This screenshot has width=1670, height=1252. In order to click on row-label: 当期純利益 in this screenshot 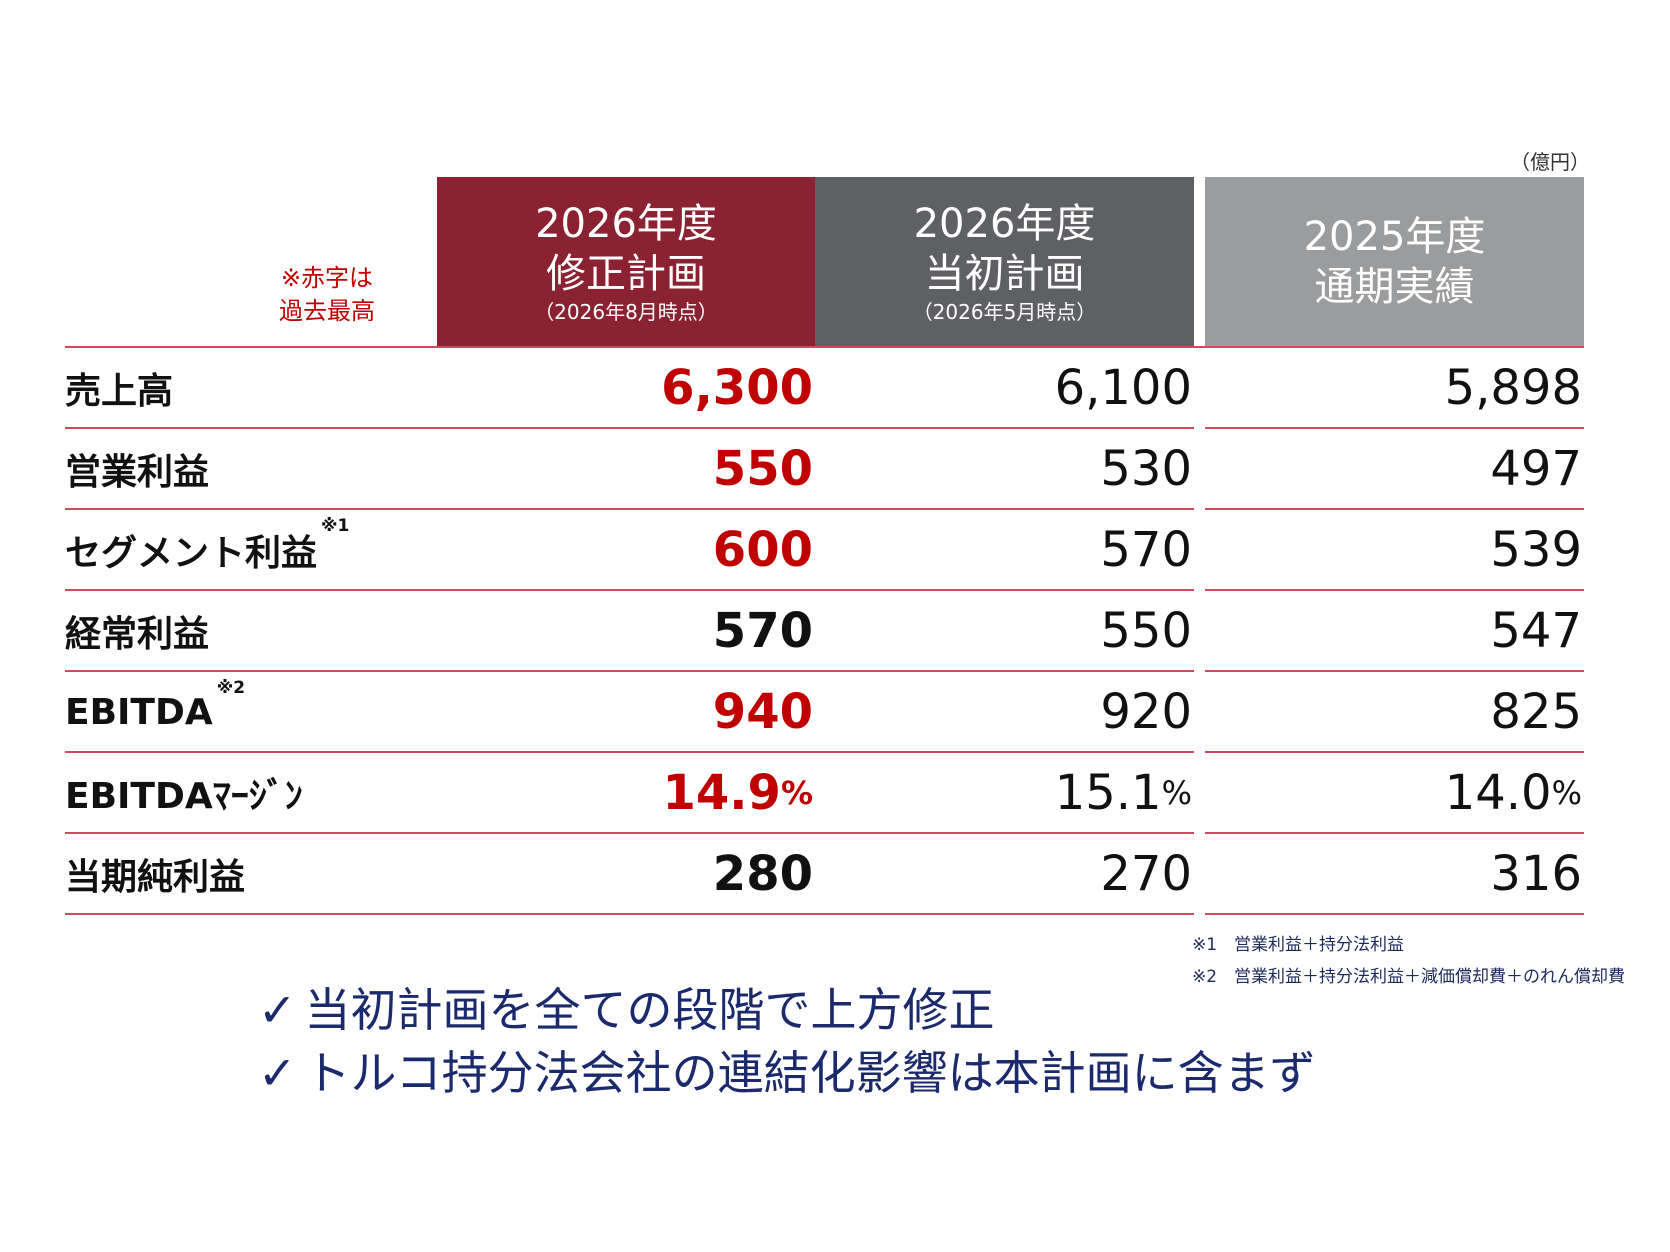, I will do `click(155, 874)`.